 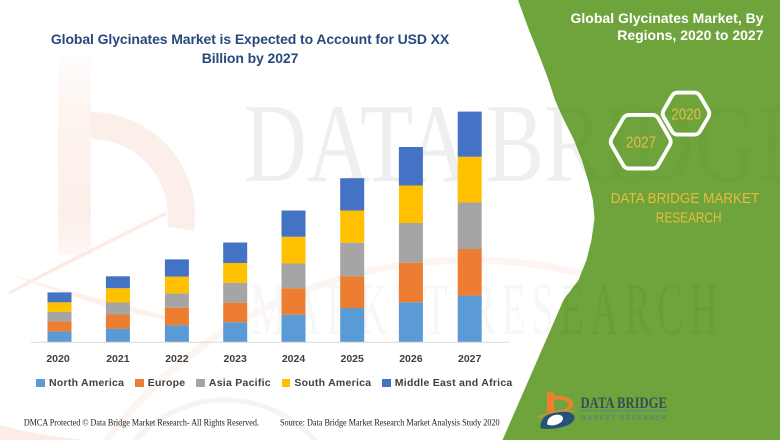 What do you see at coordinates (641, 142) in the screenshot?
I see `svg-text: 2027` at bounding box center [641, 142].